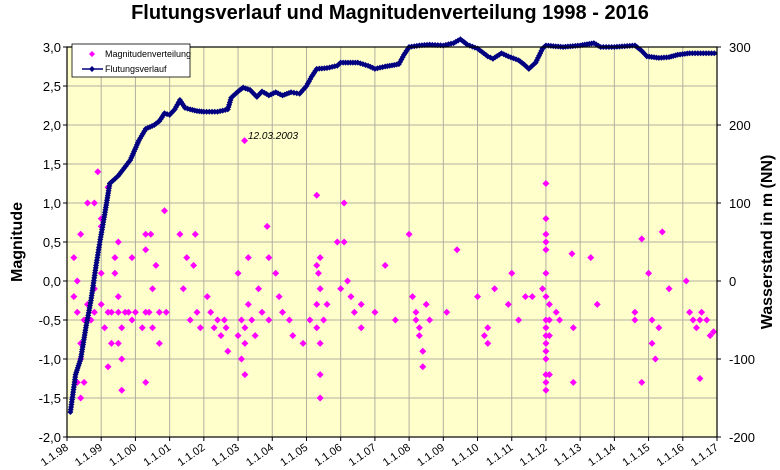 The height and width of the screenshot is (470, 780). What do you see at coordinates (767, 242) in the screenshot?
I see `y2-axis-label: Wasserstand in m (NN)` at bounding box center [767, 242].